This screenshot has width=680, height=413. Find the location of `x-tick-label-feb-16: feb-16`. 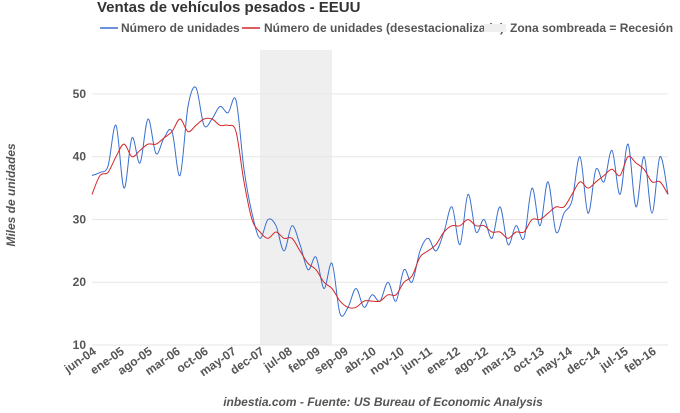

x-tick-label-feb-16: feb-16 is located at coordinates (640, 360).